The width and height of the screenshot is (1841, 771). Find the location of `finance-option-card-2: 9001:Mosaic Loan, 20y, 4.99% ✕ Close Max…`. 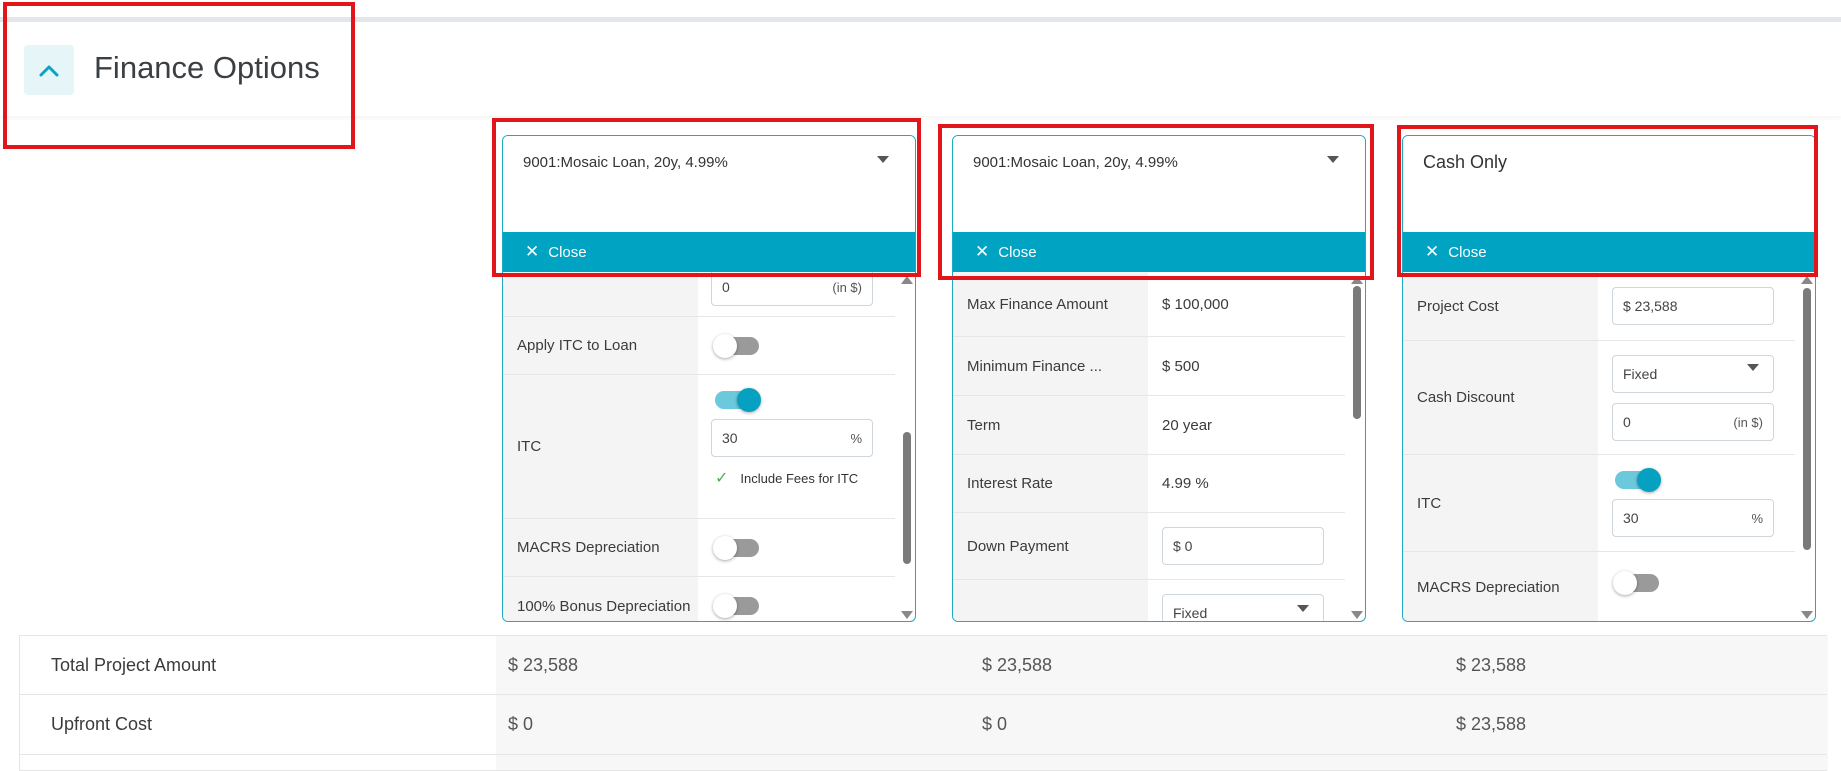

finance-option-card-2: 9001:Mosaic Loan, 20y, 4.99% ✕ Close Max… is located at coordinates (1159, 378).